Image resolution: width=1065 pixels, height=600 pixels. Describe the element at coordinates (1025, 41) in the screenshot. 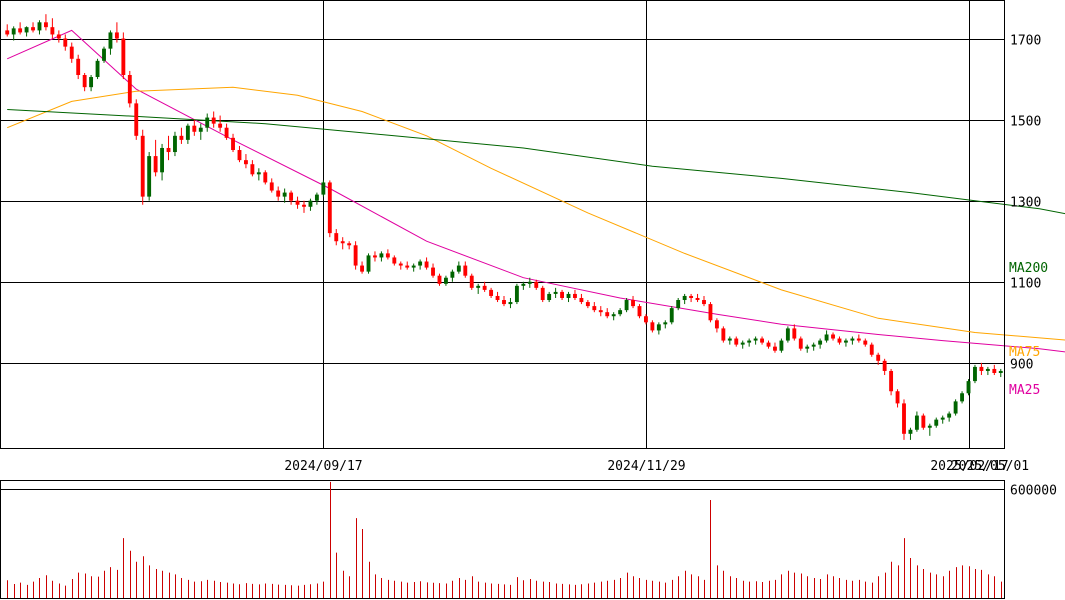

I see `price-tick-label: 1700` at that location.